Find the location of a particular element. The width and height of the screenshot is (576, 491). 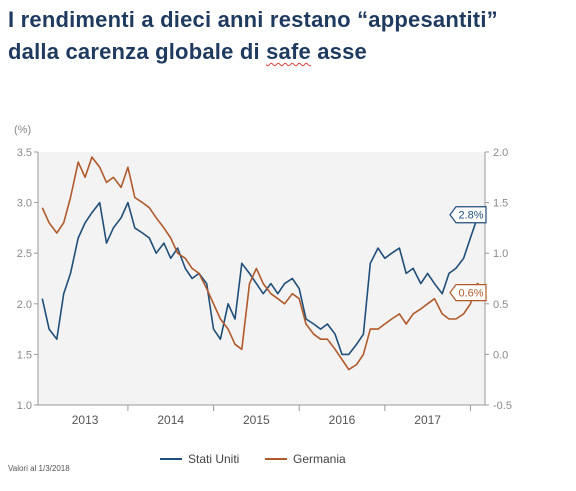

x-axis: 2013 2014 2015 2016 2017 is located at coordinates (261, 415).